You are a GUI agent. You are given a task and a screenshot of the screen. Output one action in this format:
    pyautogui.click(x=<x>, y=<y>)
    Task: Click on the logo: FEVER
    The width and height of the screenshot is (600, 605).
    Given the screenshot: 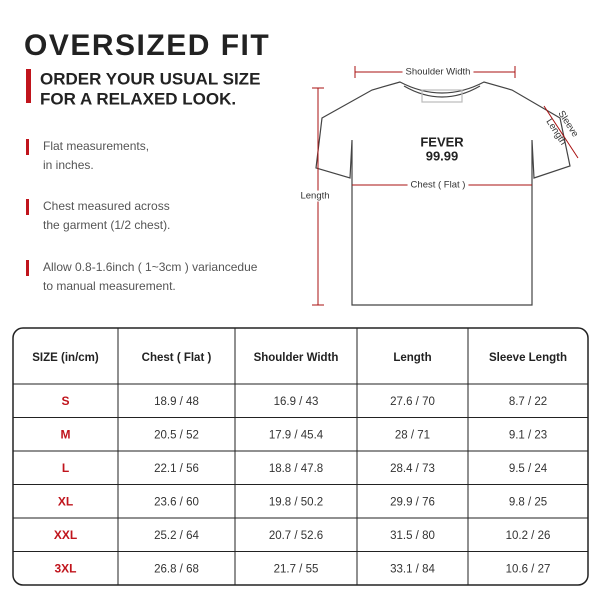 What is the action you would take?
    pyautogui.click(x=442, y=141)
    